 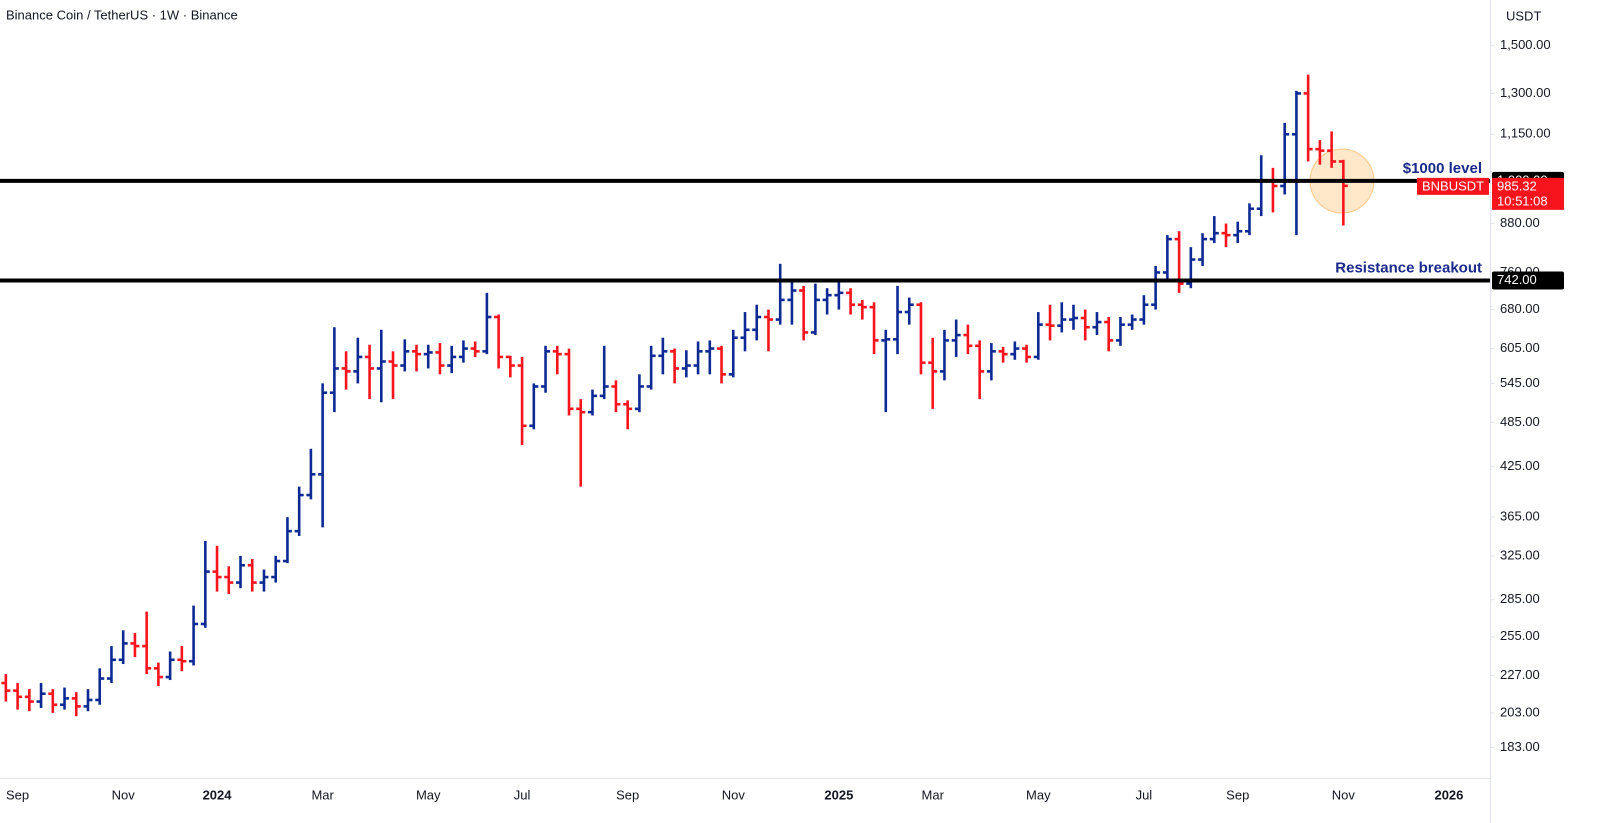 I want to click on x-tick-label: 2025, so click(x=838, y=794).